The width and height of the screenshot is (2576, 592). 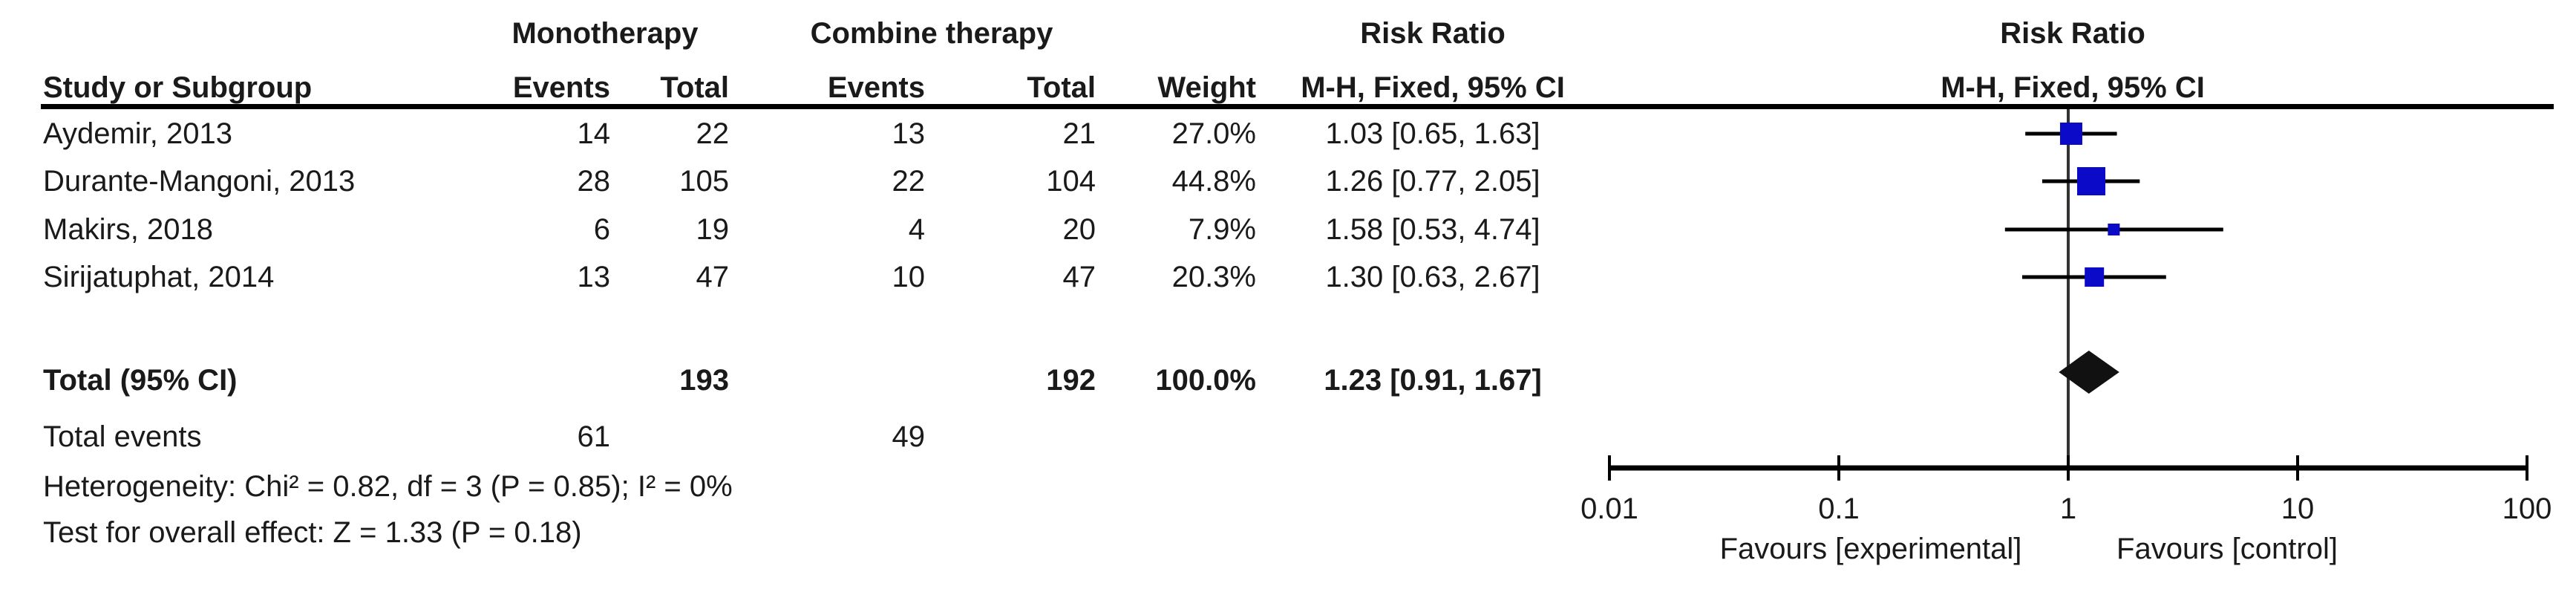 I want to click on col-header-events-1: Events, so click(x=561, y=87).